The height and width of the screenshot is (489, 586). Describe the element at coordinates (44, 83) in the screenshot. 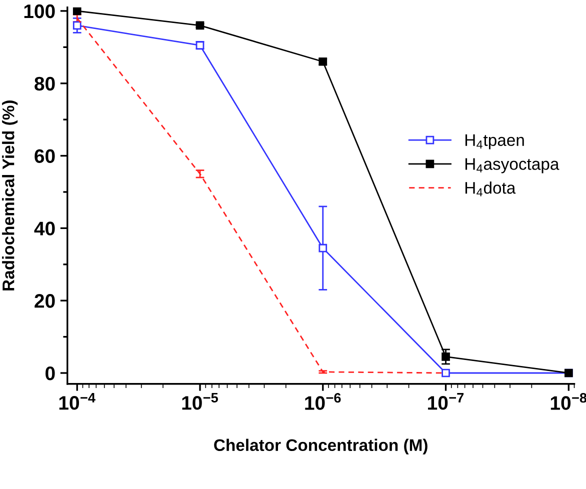

I see `y-tick-label: 80` at that location.